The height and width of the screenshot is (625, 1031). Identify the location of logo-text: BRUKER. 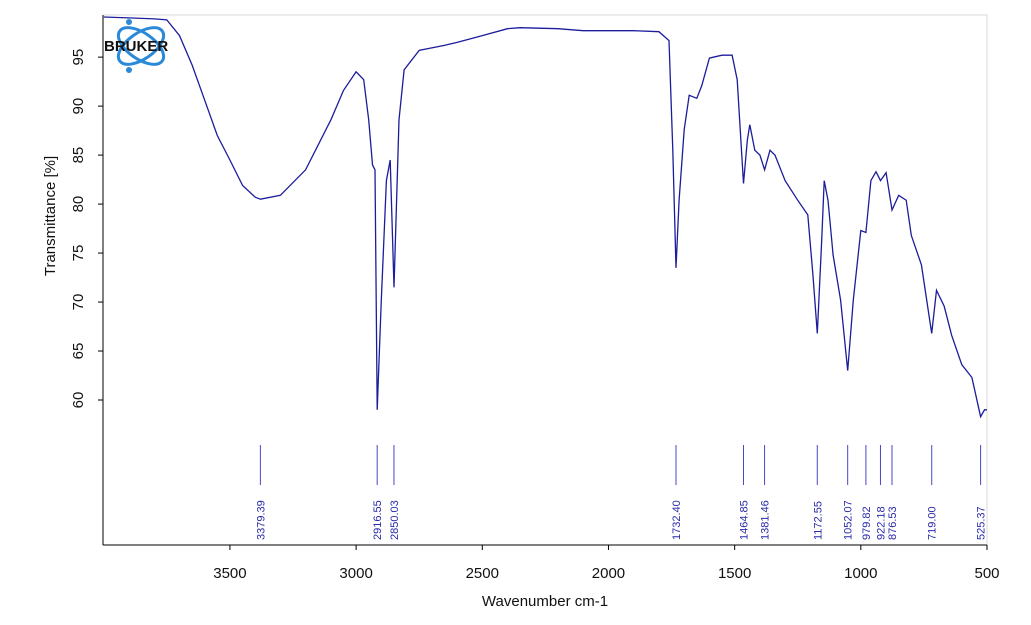
(136, 46).